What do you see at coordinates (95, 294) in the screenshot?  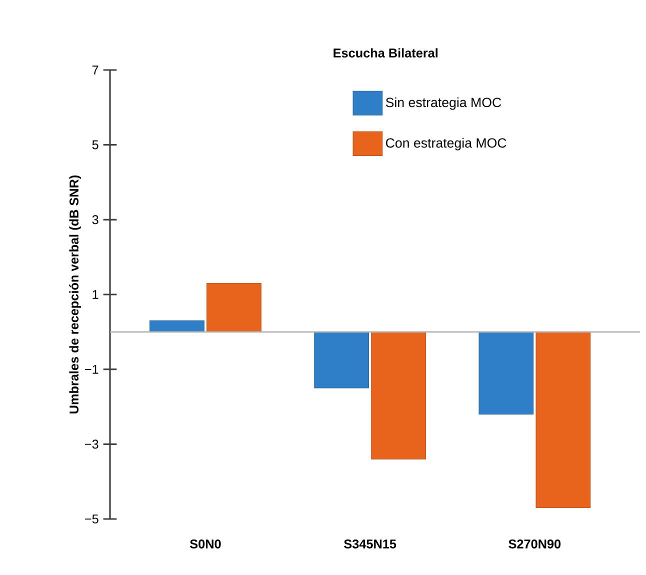 I see `y-tick-label: 1` at bounding box center [95, 294].